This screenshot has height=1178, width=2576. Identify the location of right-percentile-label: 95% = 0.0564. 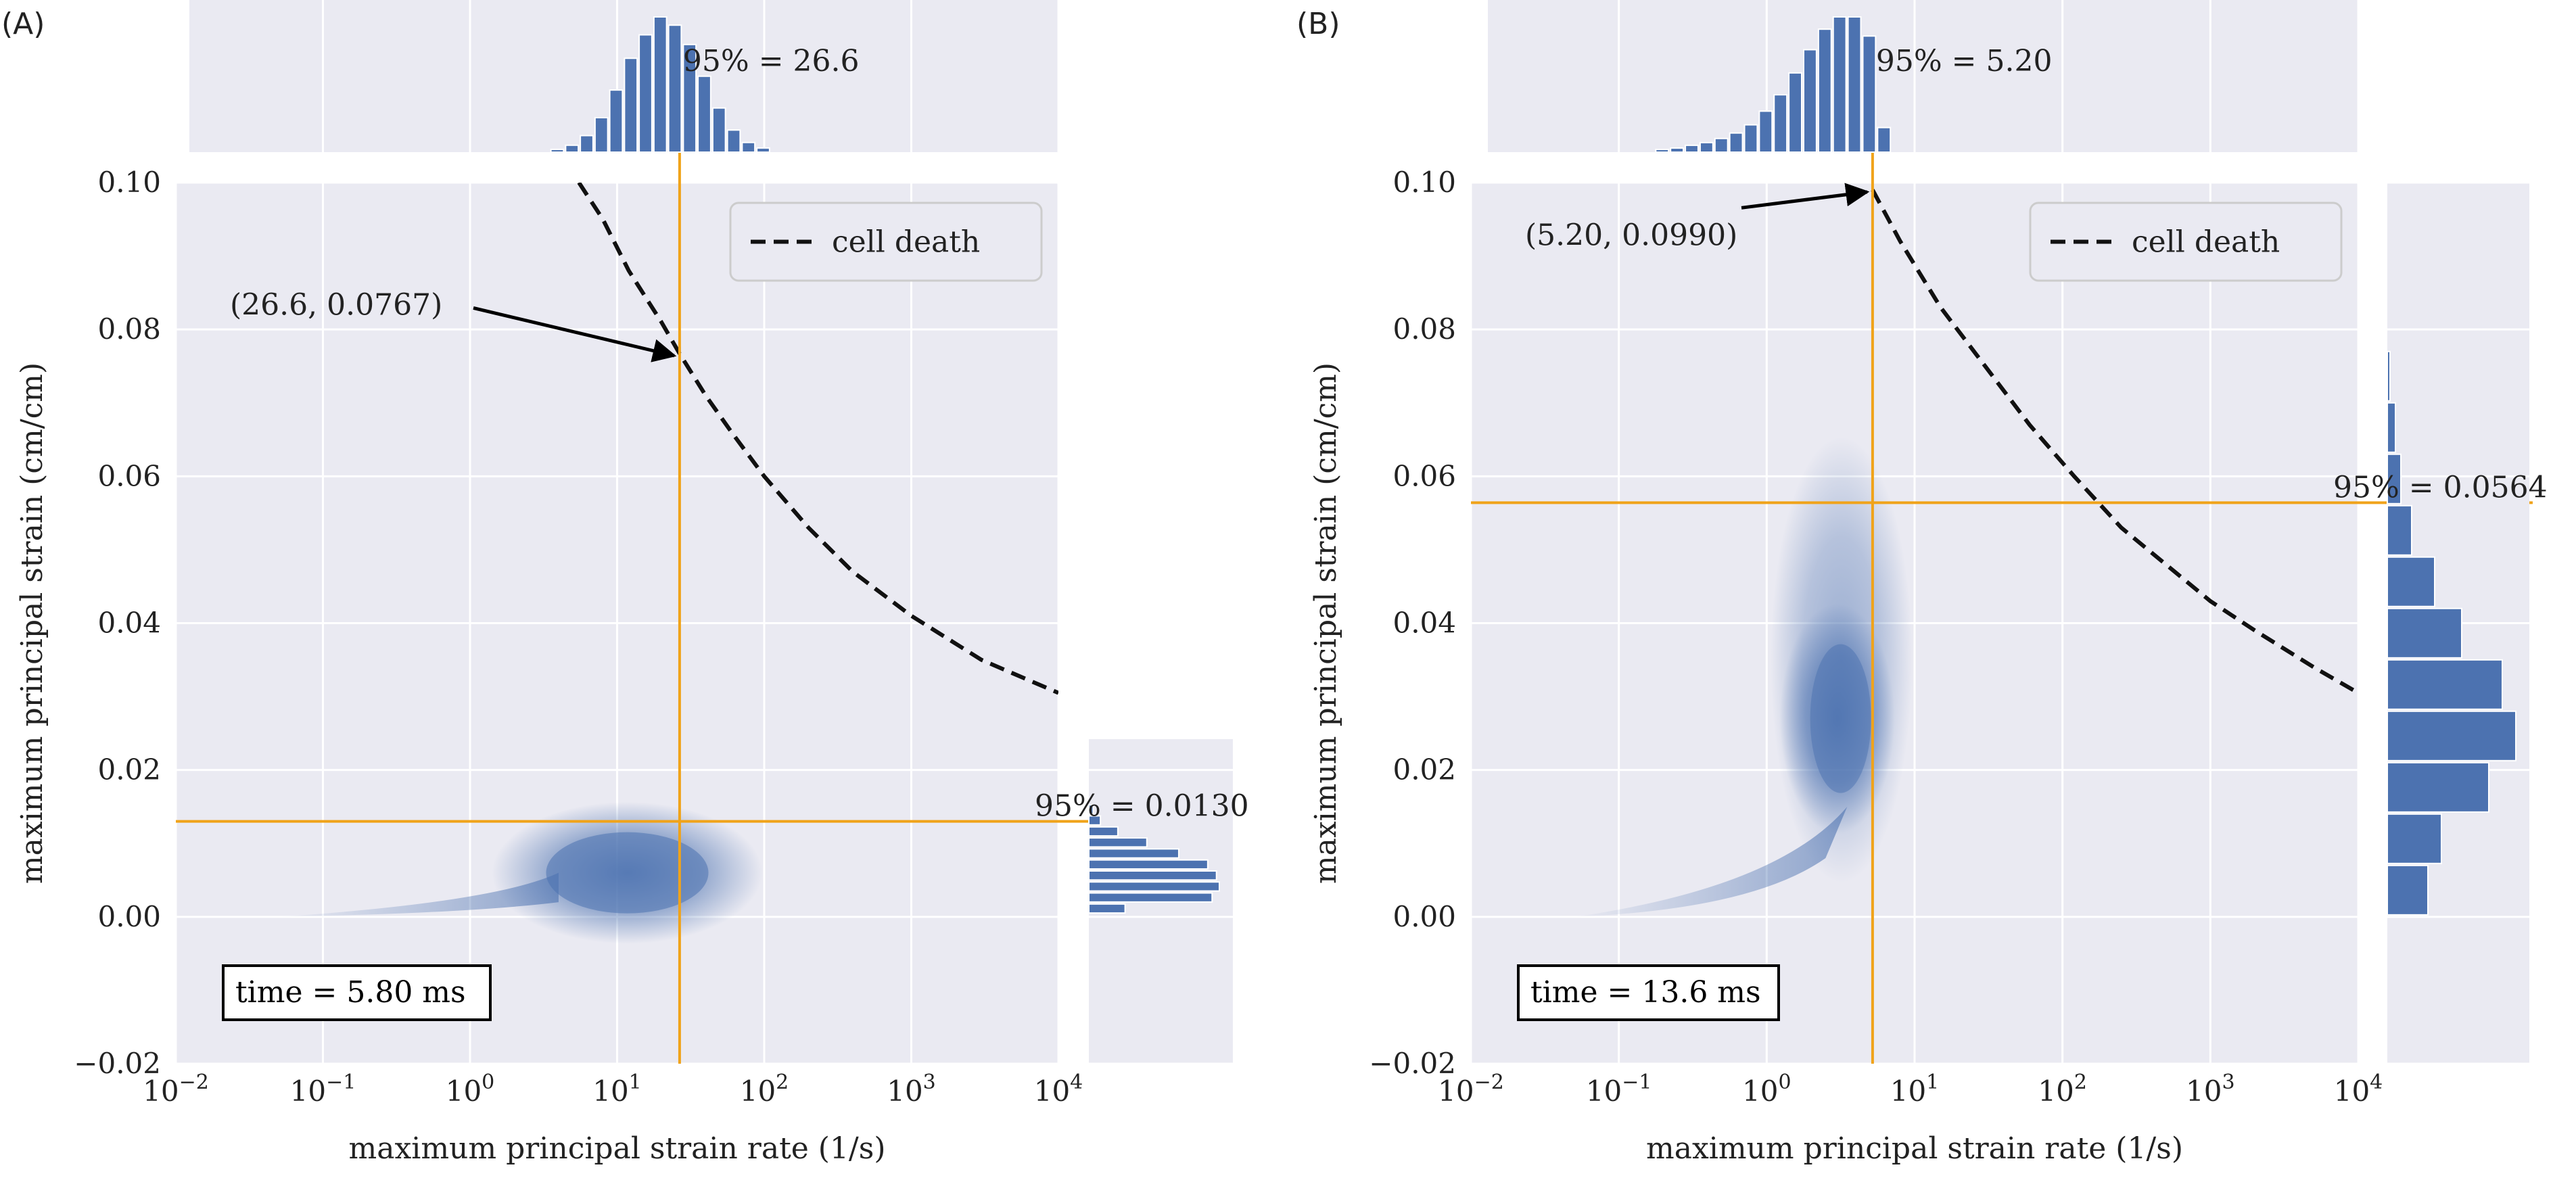
(2440, 487).